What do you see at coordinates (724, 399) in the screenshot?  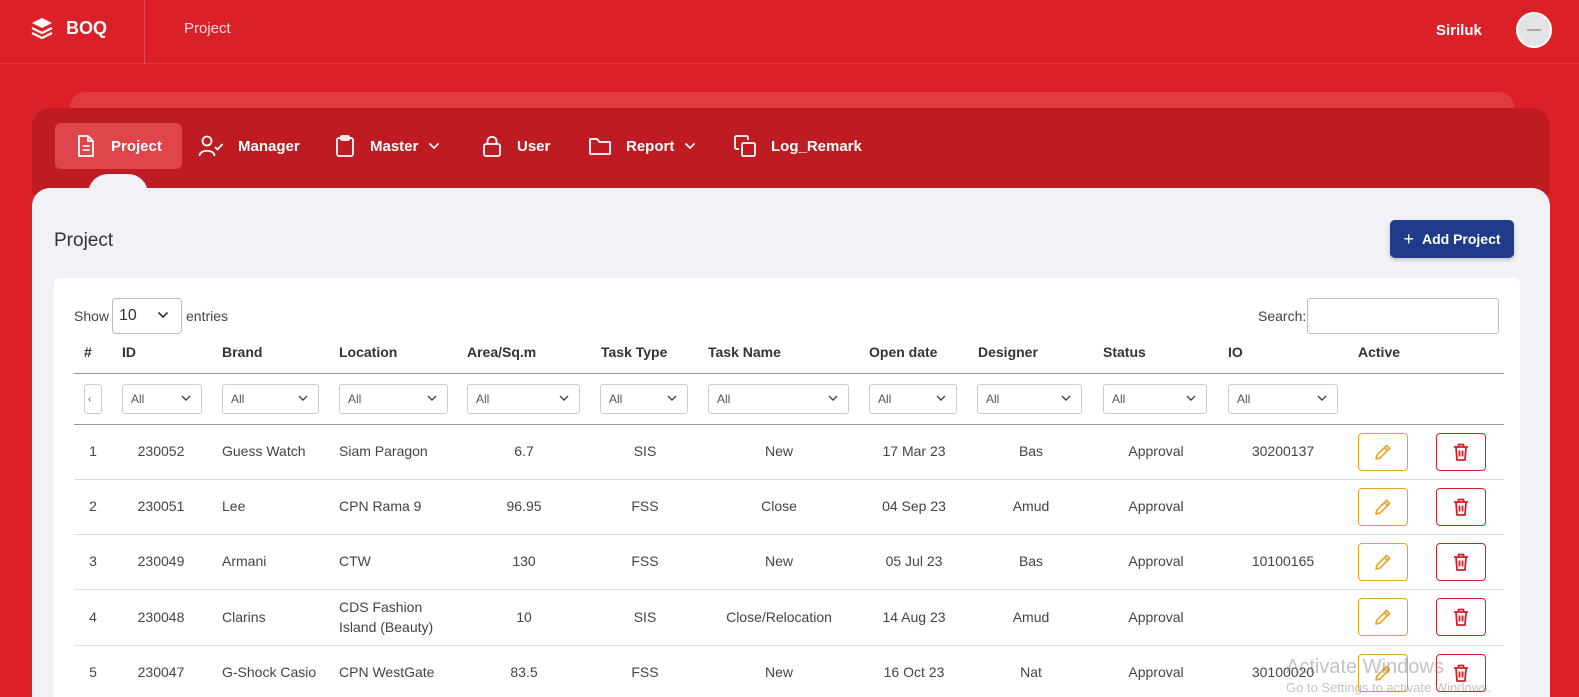 I see `filter-task-name-value: All` at bounding box center [724, 399].